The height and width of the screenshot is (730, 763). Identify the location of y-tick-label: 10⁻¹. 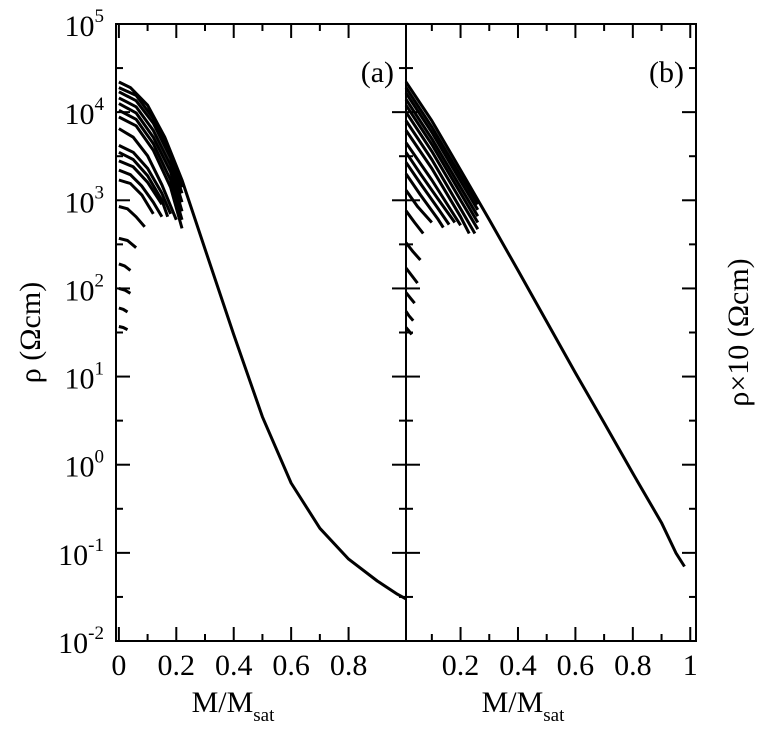
(81, 553).